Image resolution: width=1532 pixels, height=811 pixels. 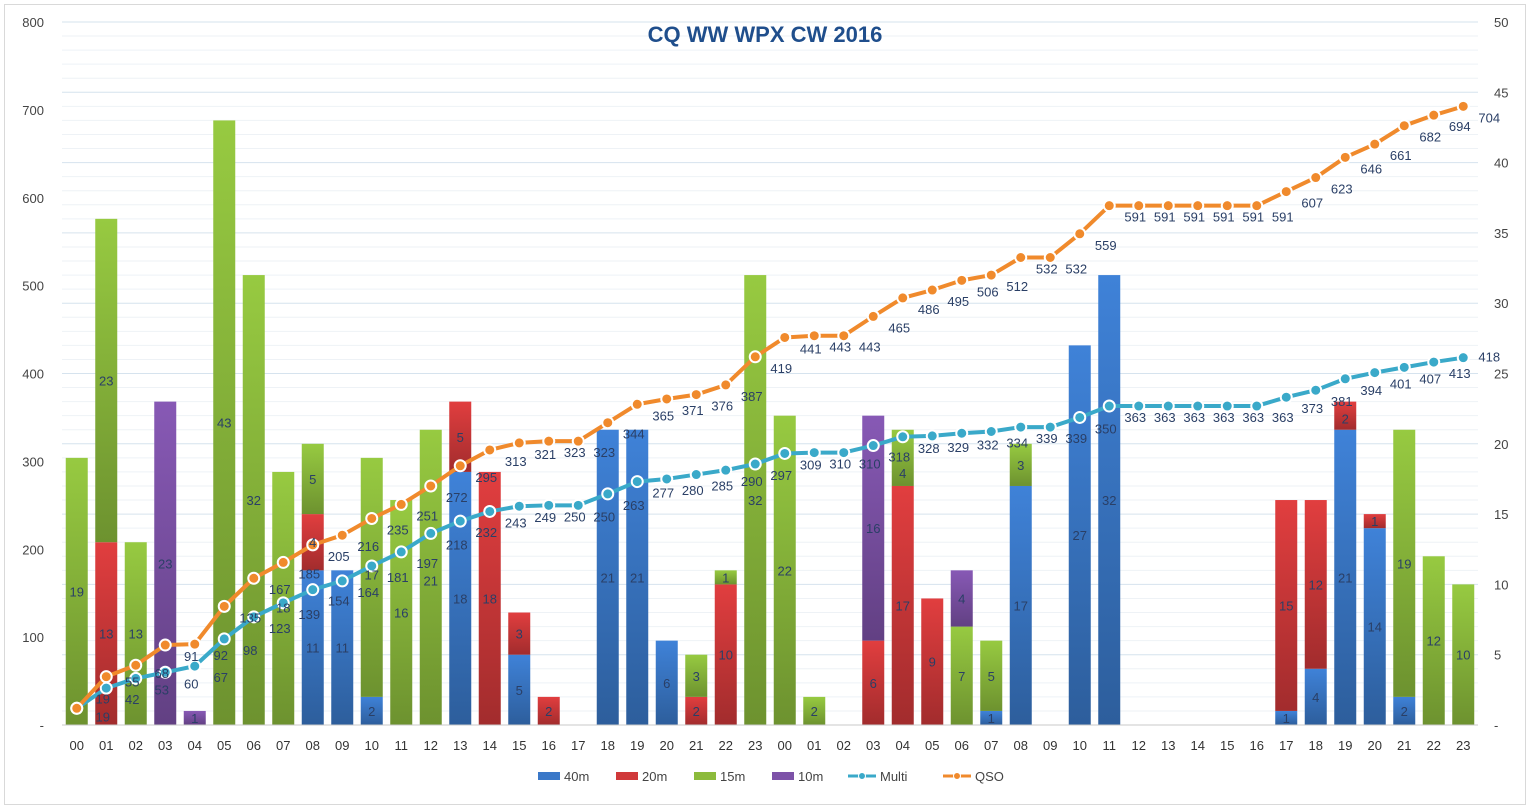 I want to click on point-label-Multi: 413, so click(x=1460, y=373).